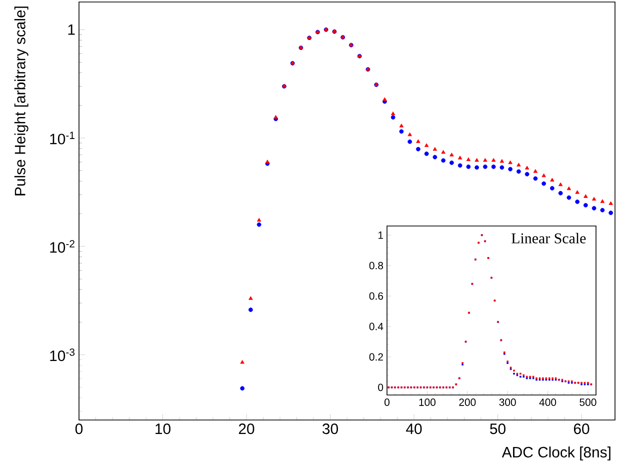 This screenshot has width=633, height=472. I want to click on annotation: Linear Scale, so click(549, 238).